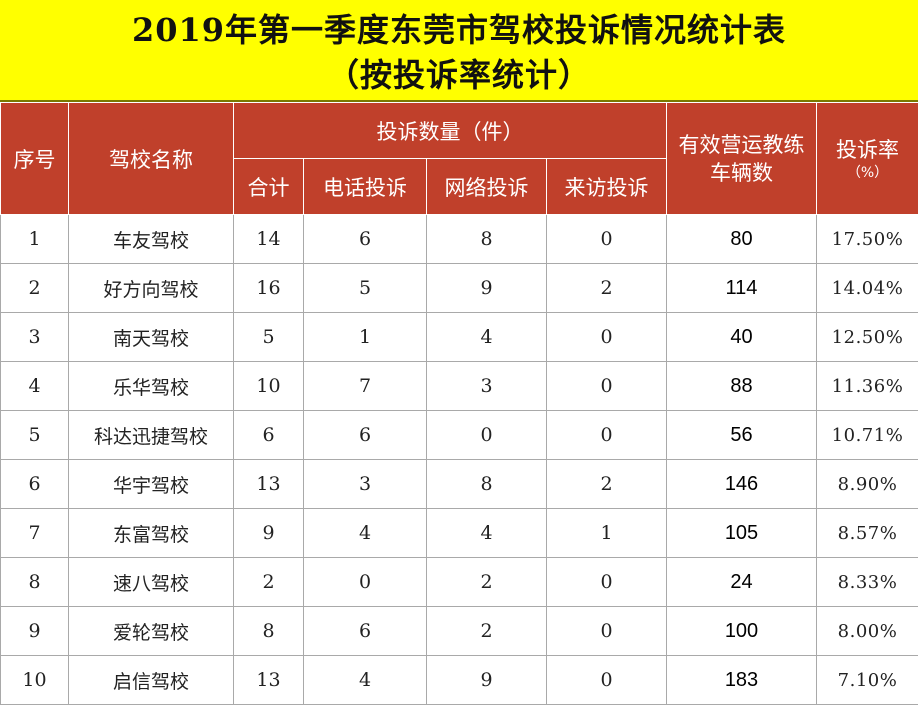 Image resolution: width=918 pixels, height=709 pixels. What do you see at coordinates (34, 239) in the screenshot?
I see `cell-index: 1` at bounding box center [34, 239].